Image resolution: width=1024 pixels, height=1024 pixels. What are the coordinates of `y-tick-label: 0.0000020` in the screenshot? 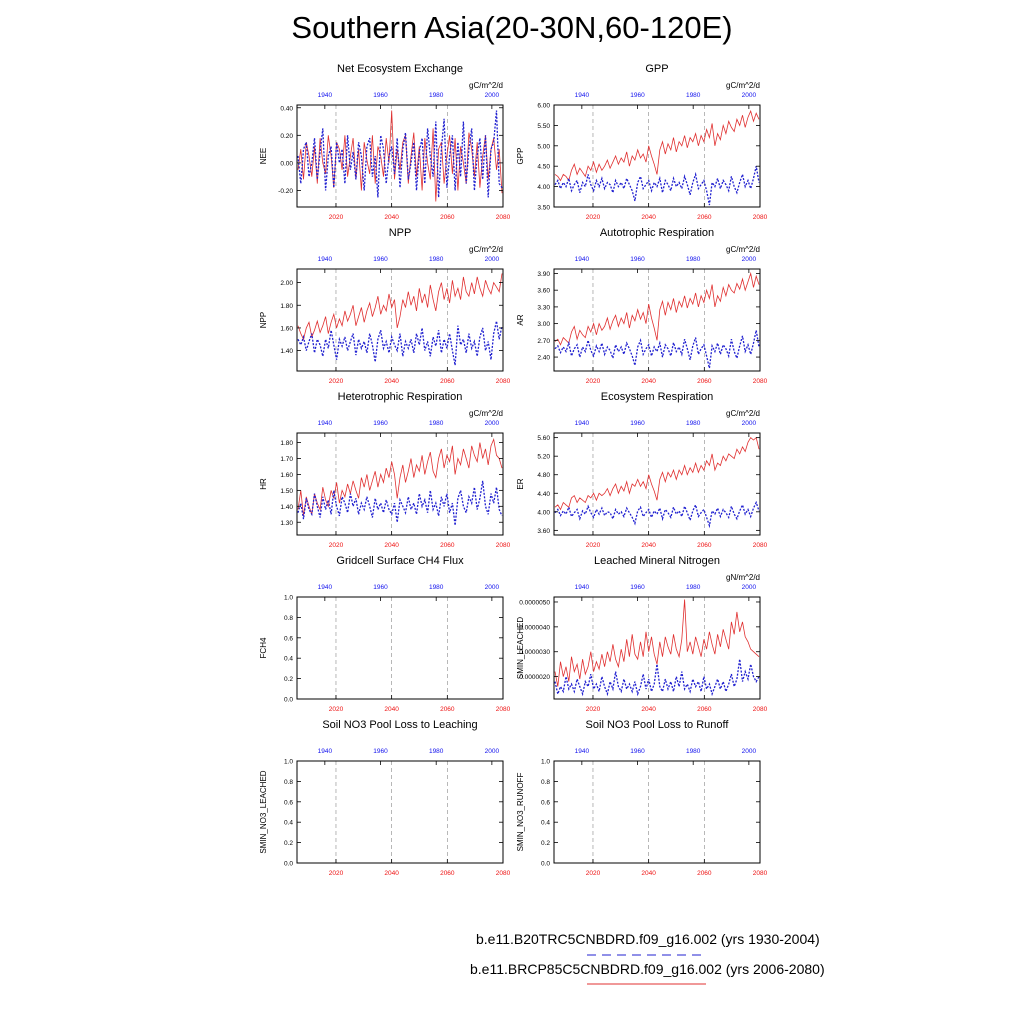 It's located at (534, 677).